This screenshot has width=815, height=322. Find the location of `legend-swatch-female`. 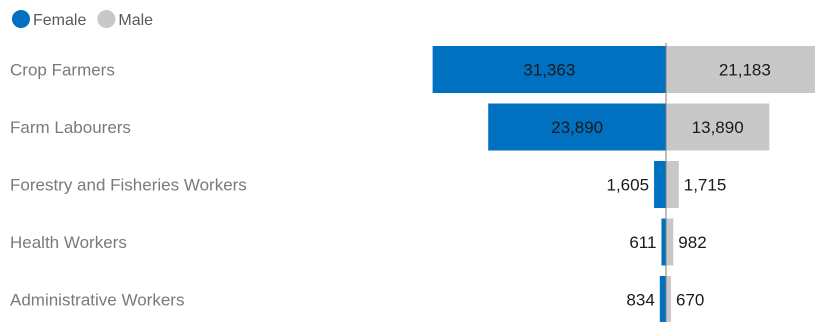

legend-swatch-female is located at coordinates (21, 19).